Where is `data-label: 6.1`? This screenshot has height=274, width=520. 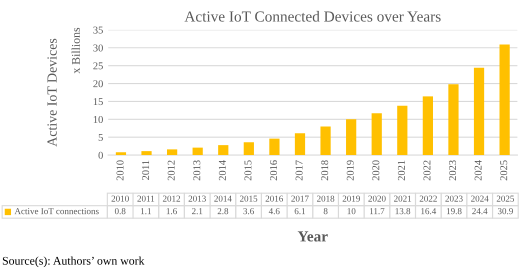
data-label: 6.1 is located at coordinates (300, 211).